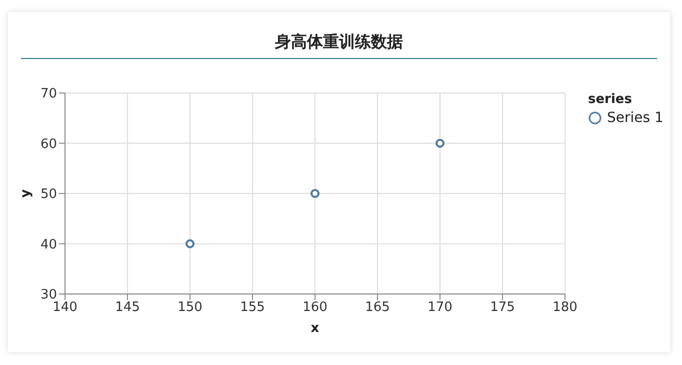 Image resolution: width=682 pixels, height=365 pixels. Describe the element at coordinates (440, 308) in the screenshot. I see `x-tick-label: 170` at that location.